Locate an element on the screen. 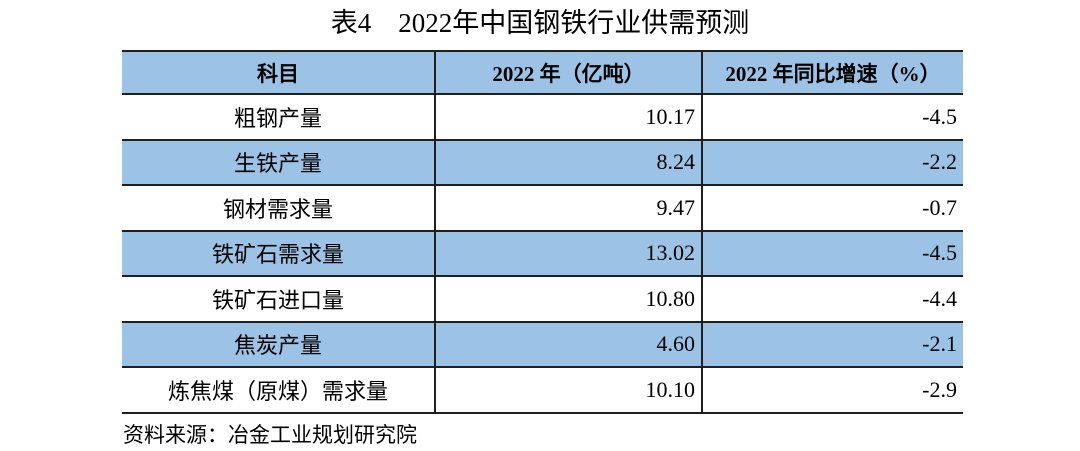 This screenshot has height=451, width=1080. header-value-column: 2022 年（亿吨） is located at coordinates (569, 72).